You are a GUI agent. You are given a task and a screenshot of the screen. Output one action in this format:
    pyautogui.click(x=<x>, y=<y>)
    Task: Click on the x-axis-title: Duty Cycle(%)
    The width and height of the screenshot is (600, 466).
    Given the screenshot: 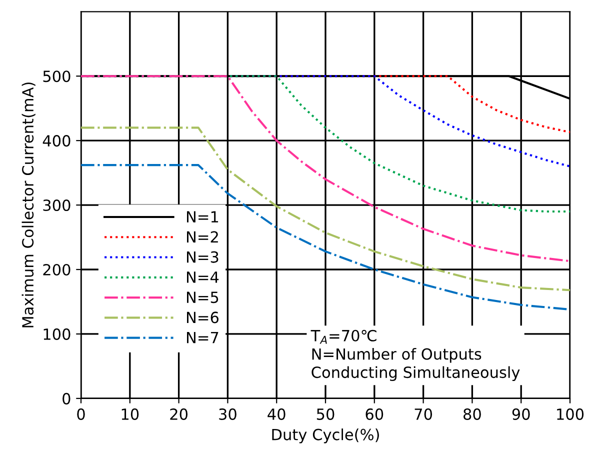 What is the action you would take?
    pyautogui.click(x=325, y=436)
    